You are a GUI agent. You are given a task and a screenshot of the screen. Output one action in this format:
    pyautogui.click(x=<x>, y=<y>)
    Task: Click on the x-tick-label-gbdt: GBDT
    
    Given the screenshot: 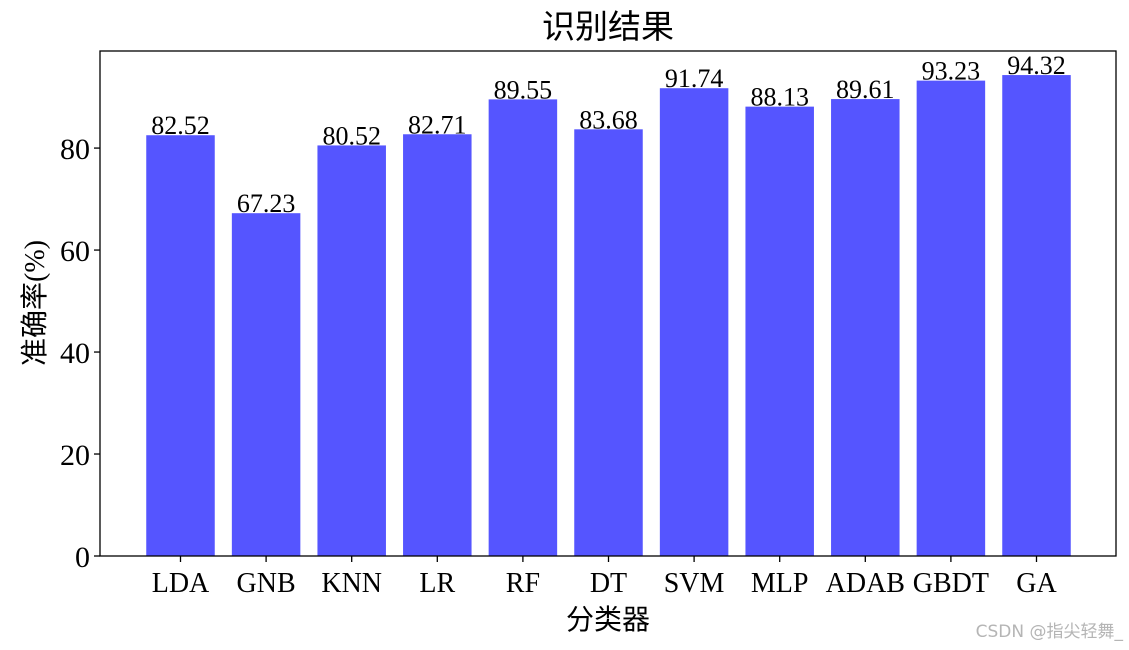 What is the action you would take?
    pyautogui.click(x=951, y=583)
    